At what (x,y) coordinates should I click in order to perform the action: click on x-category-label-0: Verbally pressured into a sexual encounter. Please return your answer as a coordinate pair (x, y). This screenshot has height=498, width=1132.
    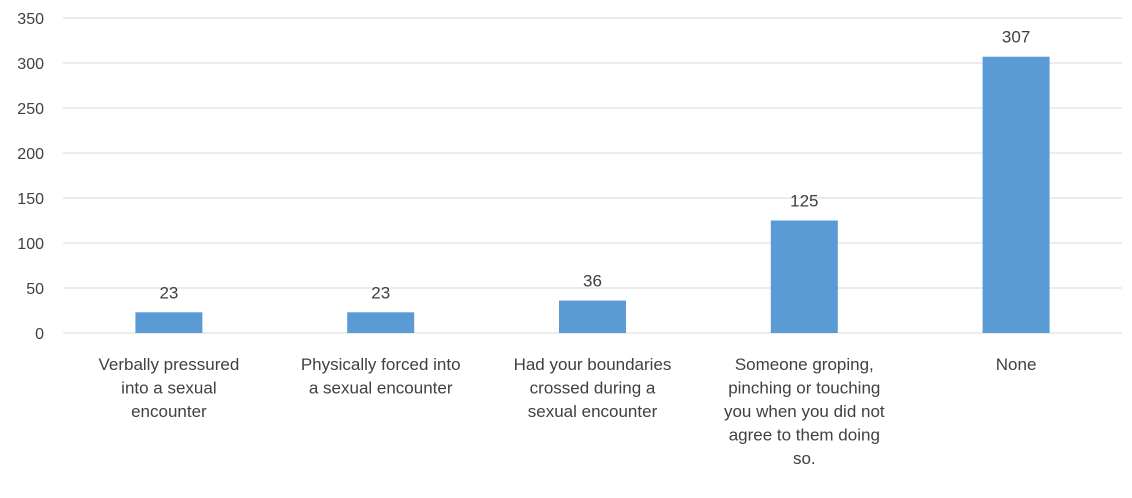
    Looking at the image, I should click on (168, 388).